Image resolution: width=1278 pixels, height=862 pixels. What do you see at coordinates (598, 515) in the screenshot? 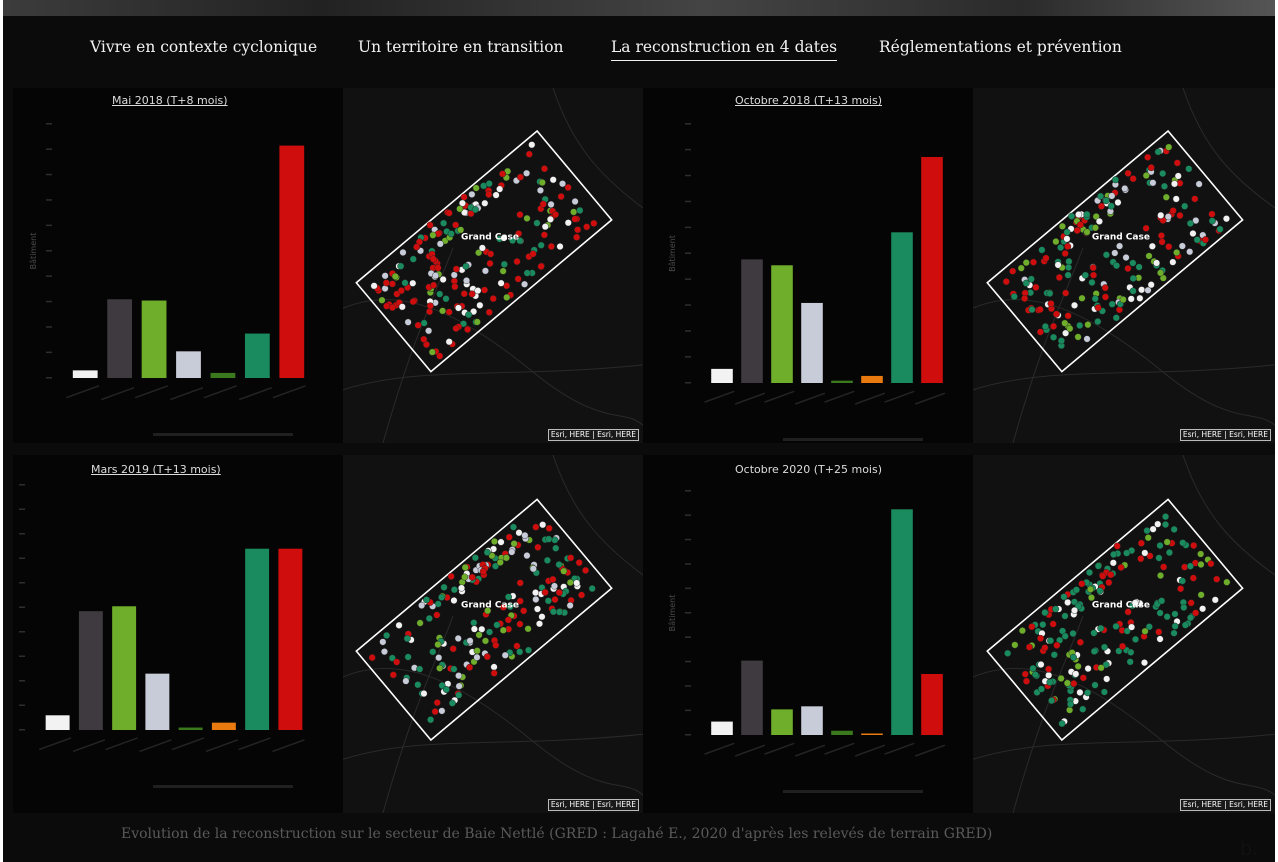
I see `map-road` at bounding box center [598, 515].